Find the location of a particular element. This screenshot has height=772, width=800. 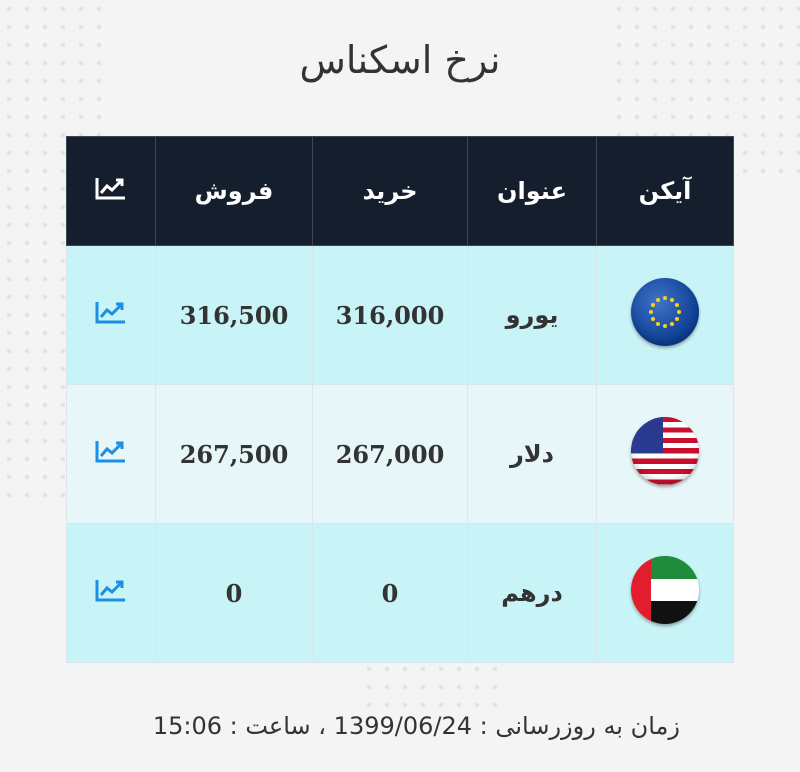

decorative-dots is located at coordinates (430, 690).